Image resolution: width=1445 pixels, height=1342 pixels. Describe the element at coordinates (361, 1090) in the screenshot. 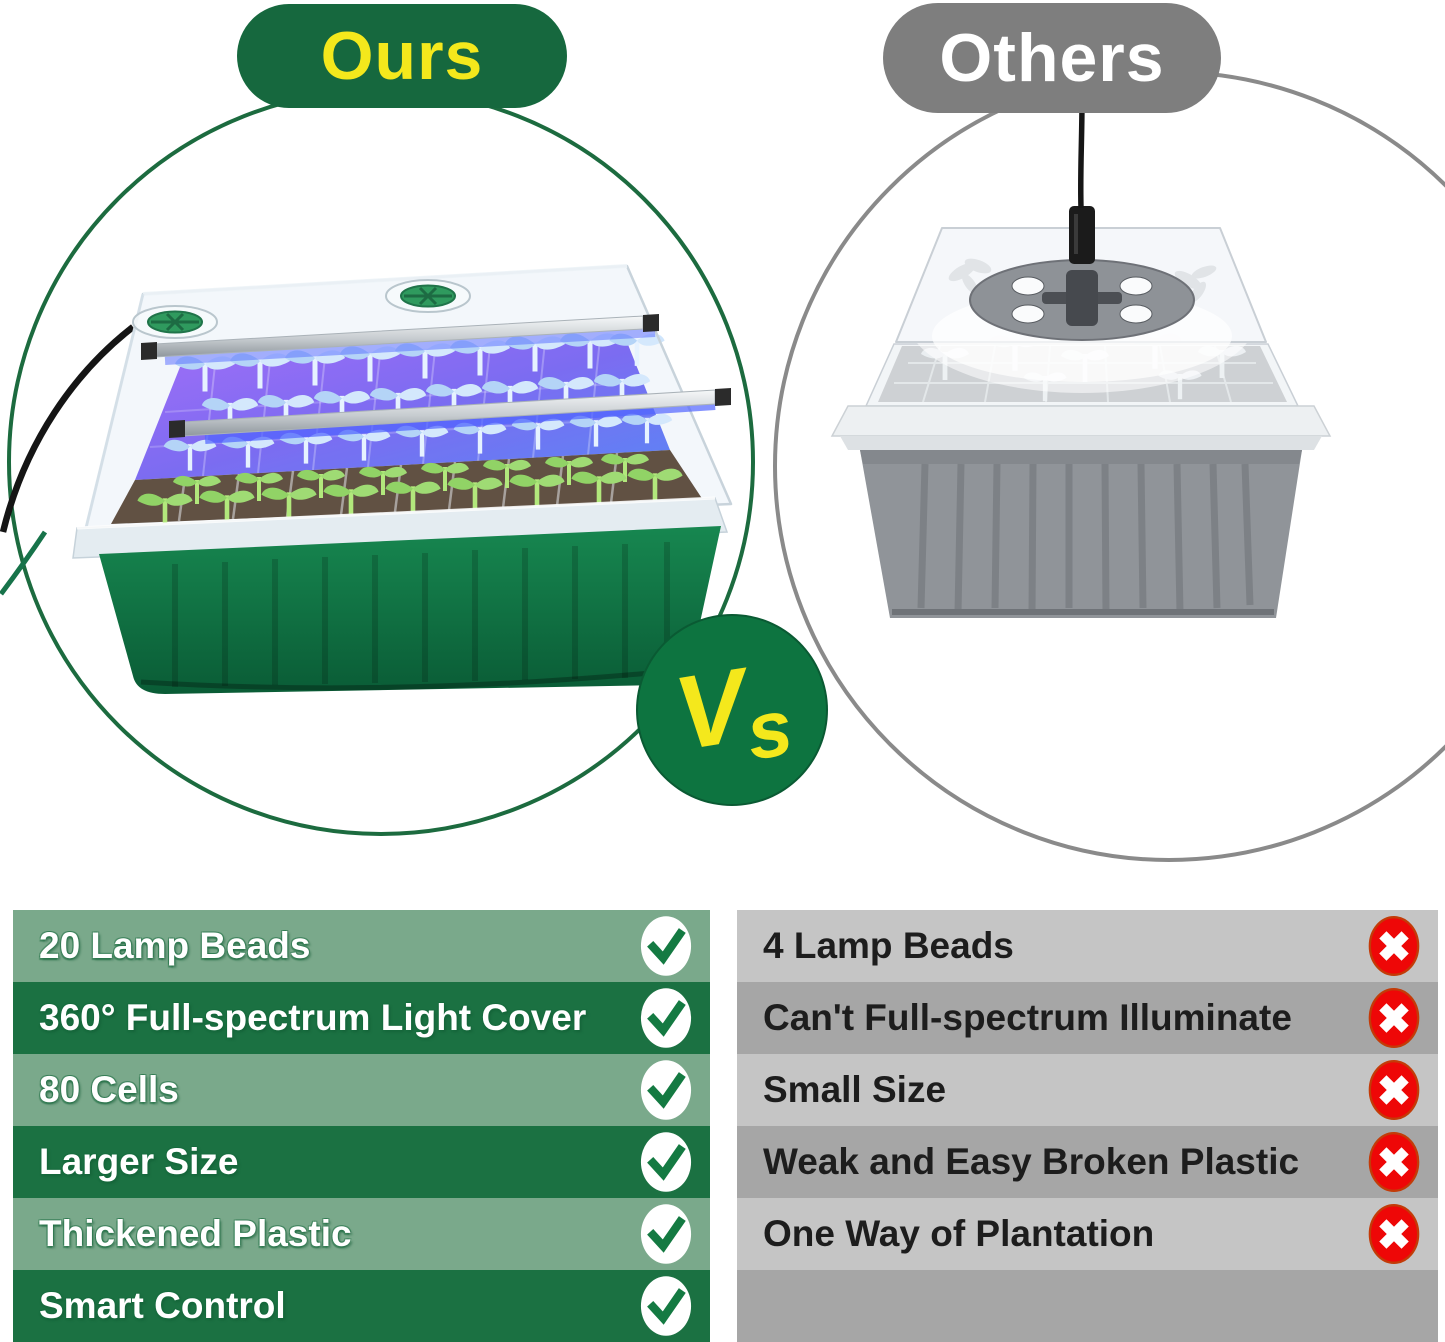

I see `feature-row: 80 Cells` at that location.